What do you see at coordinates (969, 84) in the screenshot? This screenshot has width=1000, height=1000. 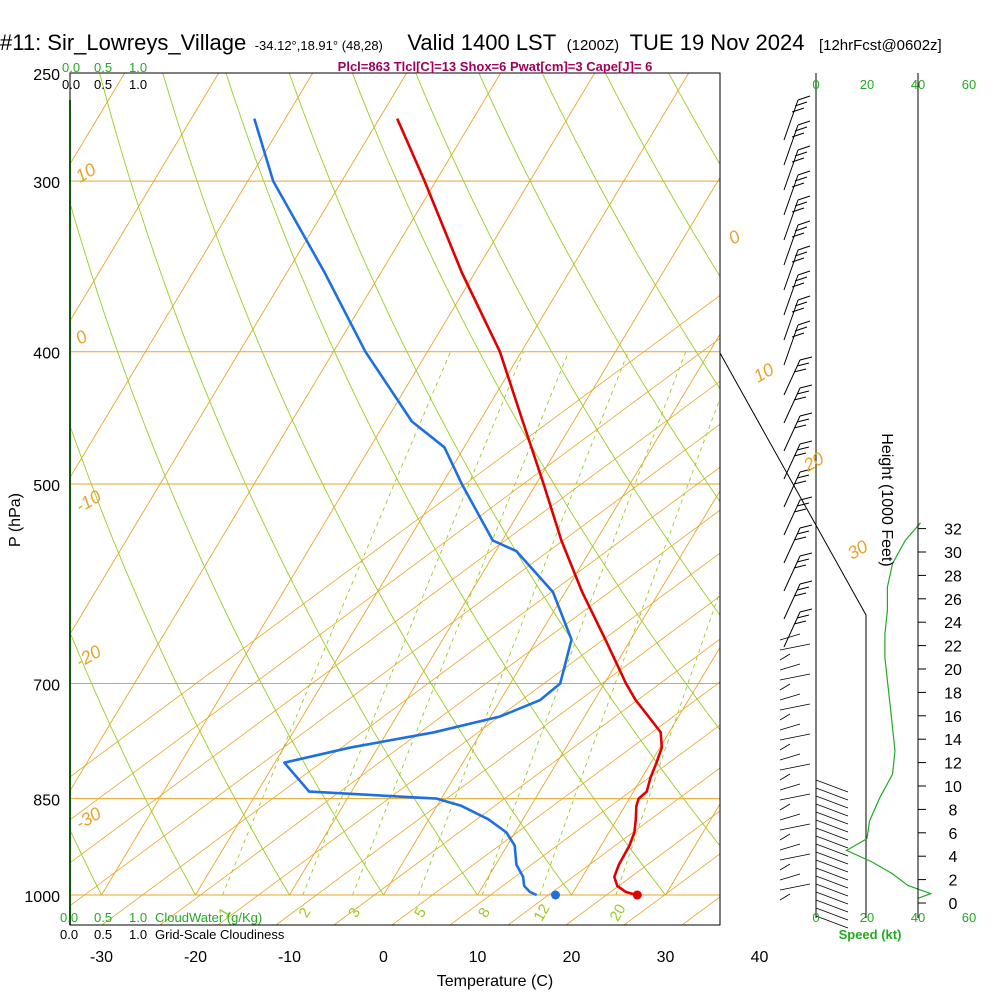 I see `top-speed-60: 60` at bounding box center [969, 84].